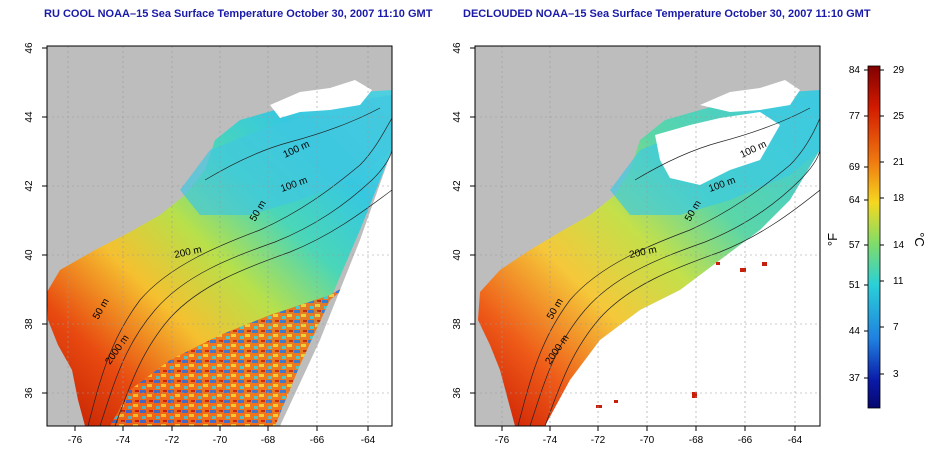 The image size is (950, 475). I want to click on svg-text: 84, so click(855, 70).